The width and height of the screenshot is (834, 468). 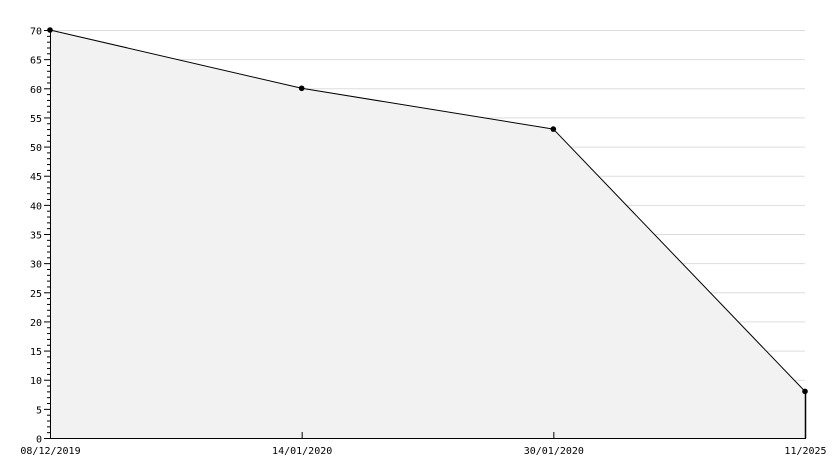 What do you see at coordinates (39, 410) in the screenshot?
I see `y-tick-label: 5` at bounding box center [39, 410].